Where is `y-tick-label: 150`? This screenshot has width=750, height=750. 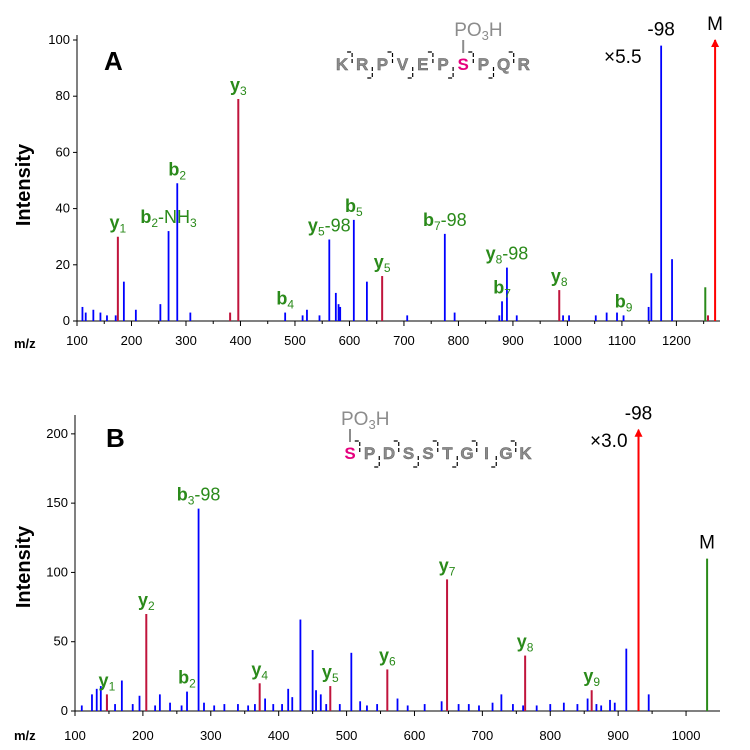 y-tick-label: 150 is located at coordinates (57, 502).